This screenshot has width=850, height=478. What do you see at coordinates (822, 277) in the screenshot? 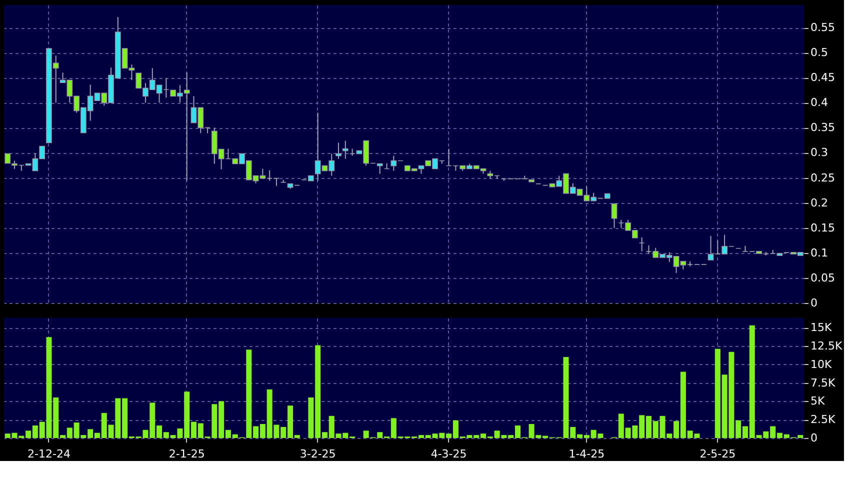
I see `y-tick-label: 0.05` at bounding box center [822, 277].